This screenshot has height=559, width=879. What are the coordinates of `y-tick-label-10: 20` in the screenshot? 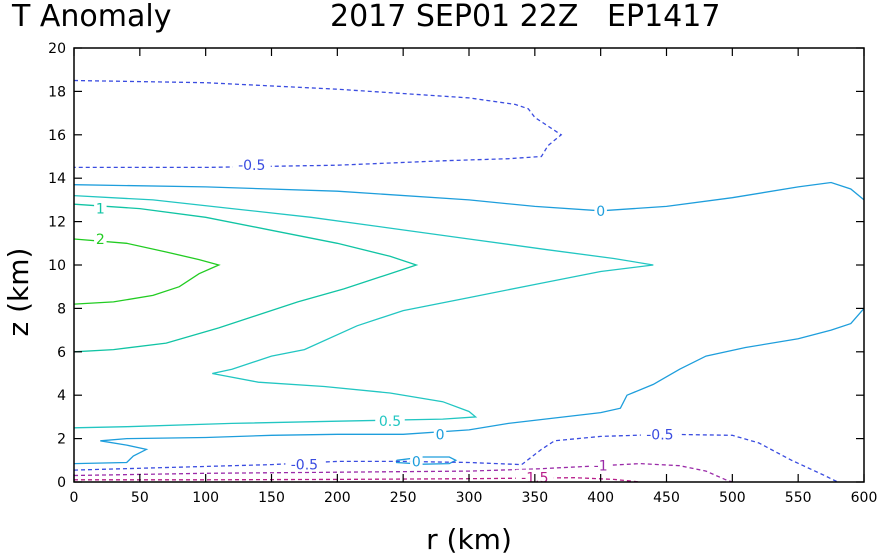 It's located at (57, 49).